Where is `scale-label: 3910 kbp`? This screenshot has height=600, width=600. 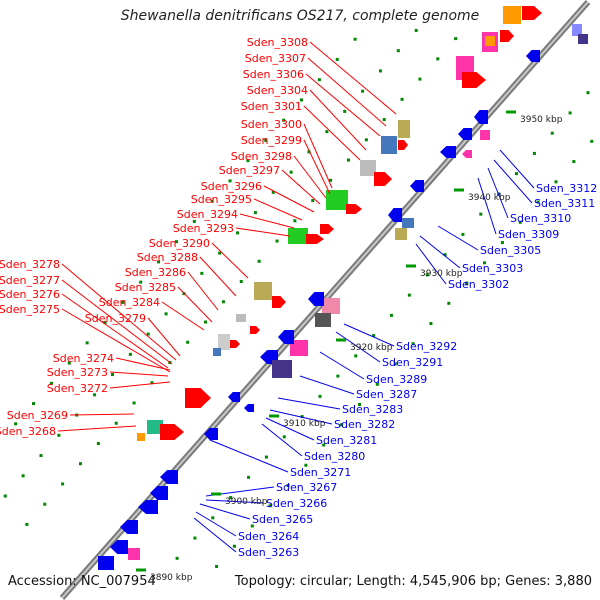 scale-label: 3910 kbp is located at coordinates (304, 424).